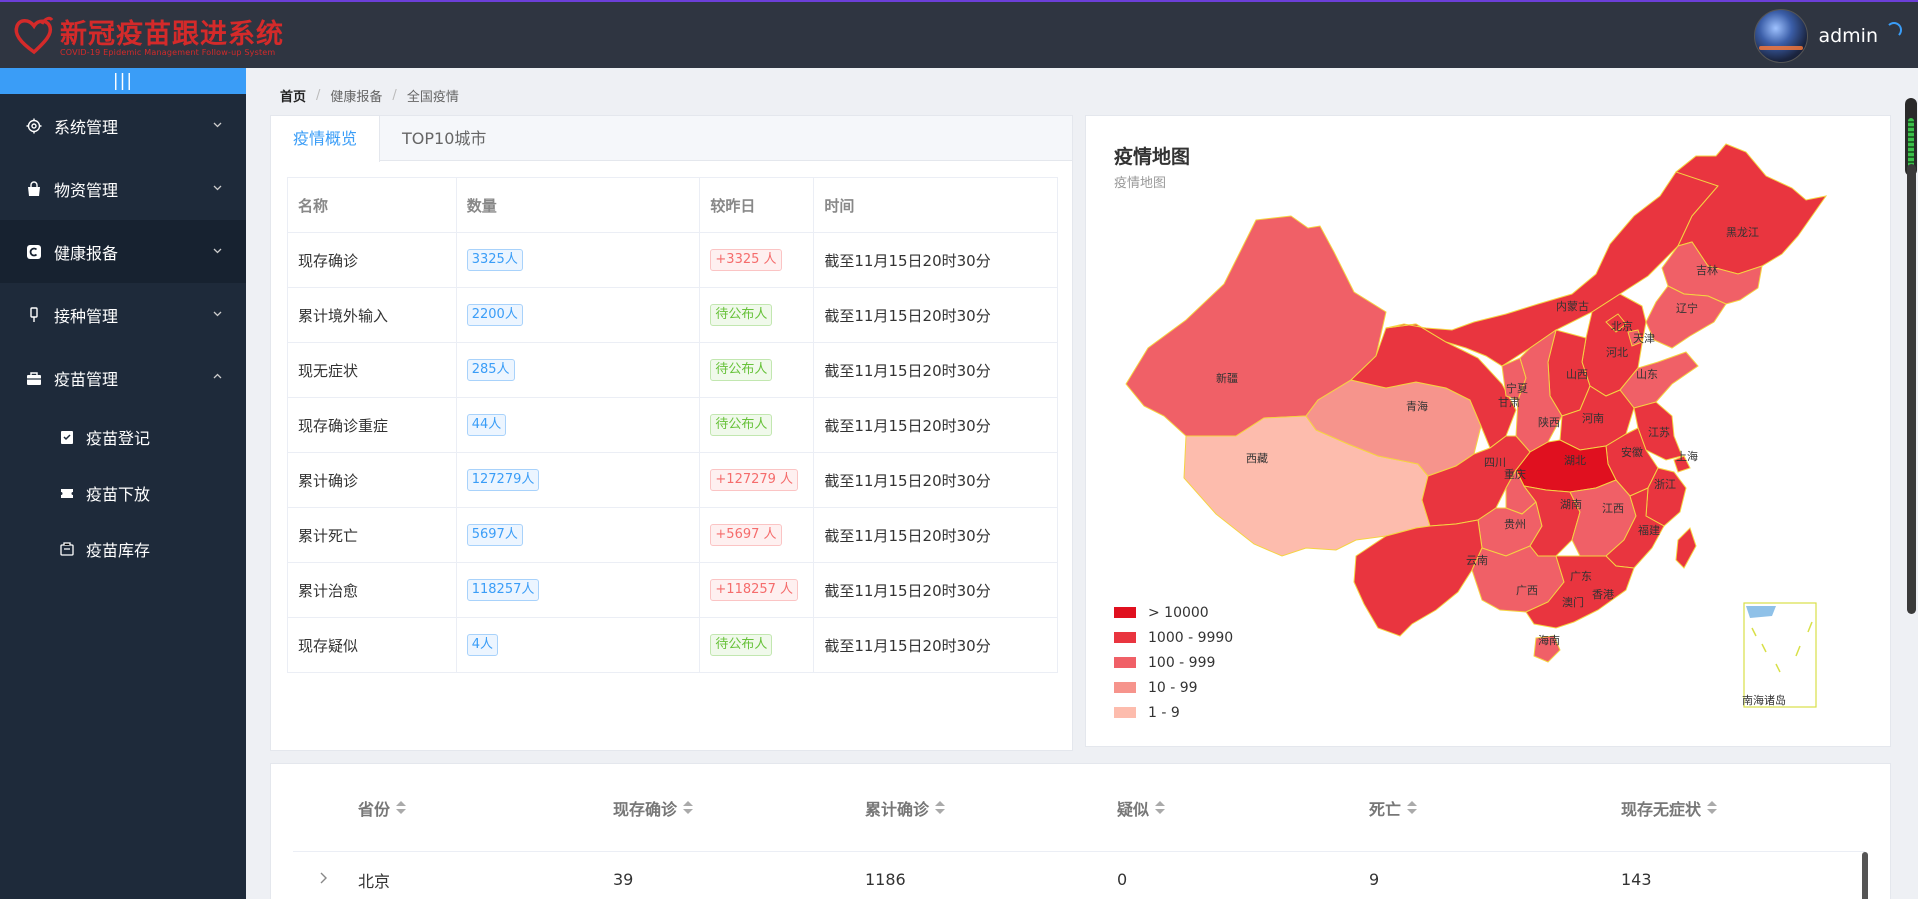 The height and width of the screenshot is (899, 1918). I want to click on breadcrumb-home: 首页, so click(293, 97).